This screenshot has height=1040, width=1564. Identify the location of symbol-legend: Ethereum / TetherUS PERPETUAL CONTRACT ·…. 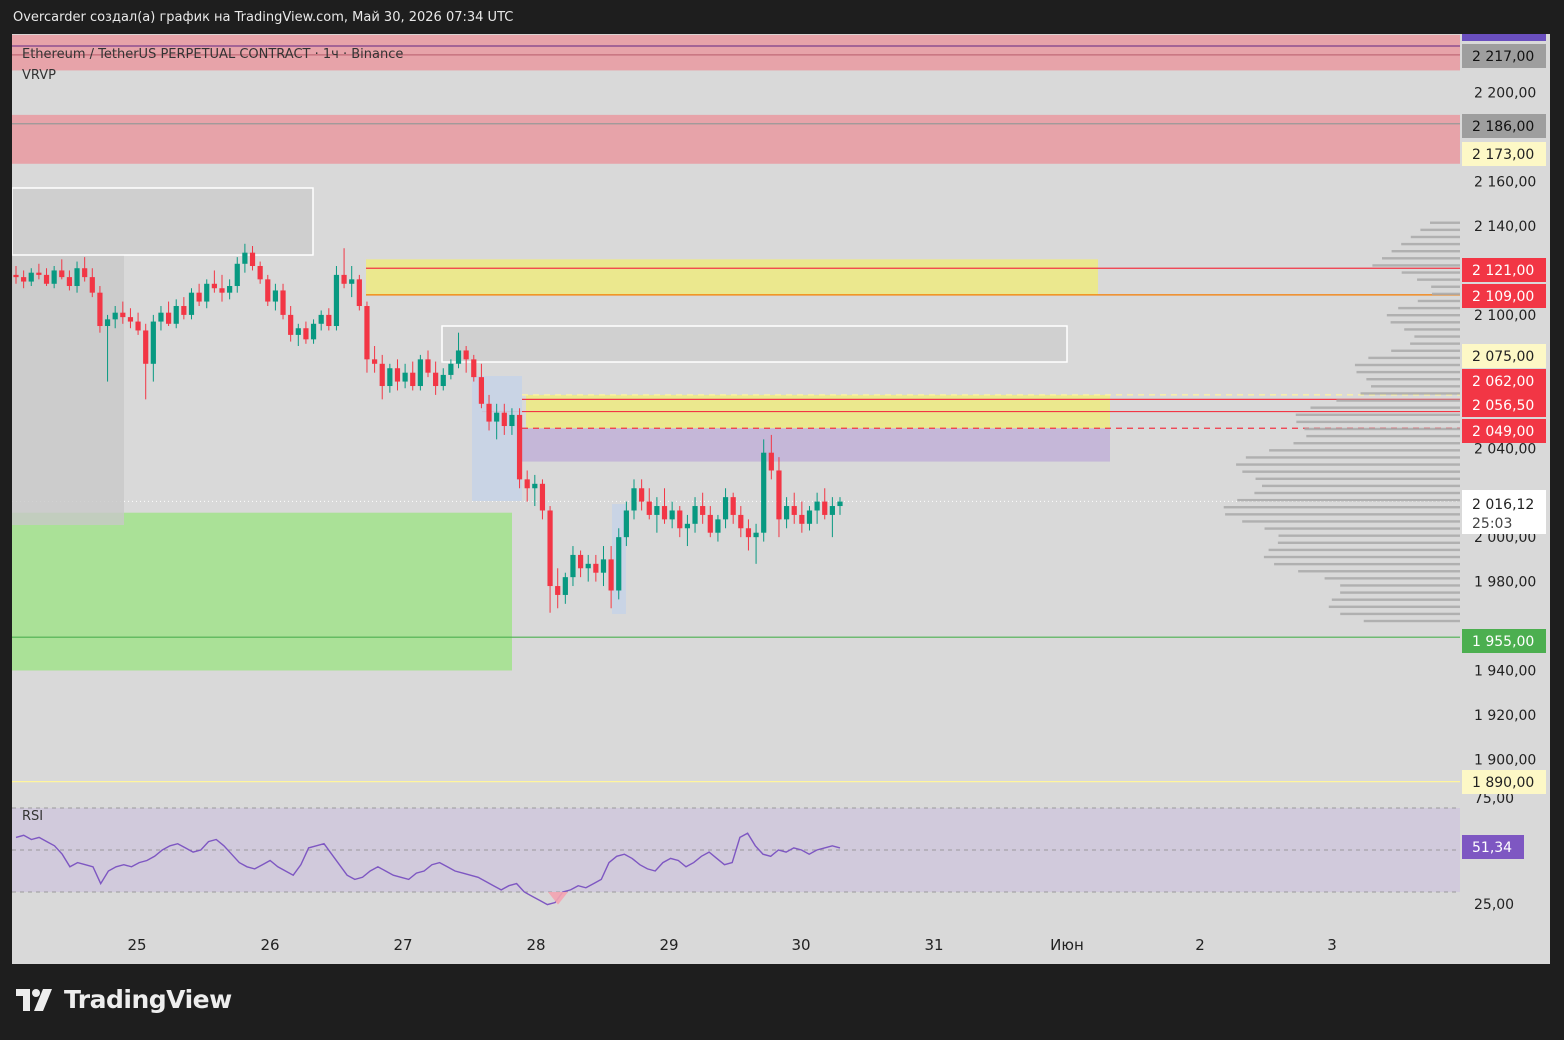
(212, 54).